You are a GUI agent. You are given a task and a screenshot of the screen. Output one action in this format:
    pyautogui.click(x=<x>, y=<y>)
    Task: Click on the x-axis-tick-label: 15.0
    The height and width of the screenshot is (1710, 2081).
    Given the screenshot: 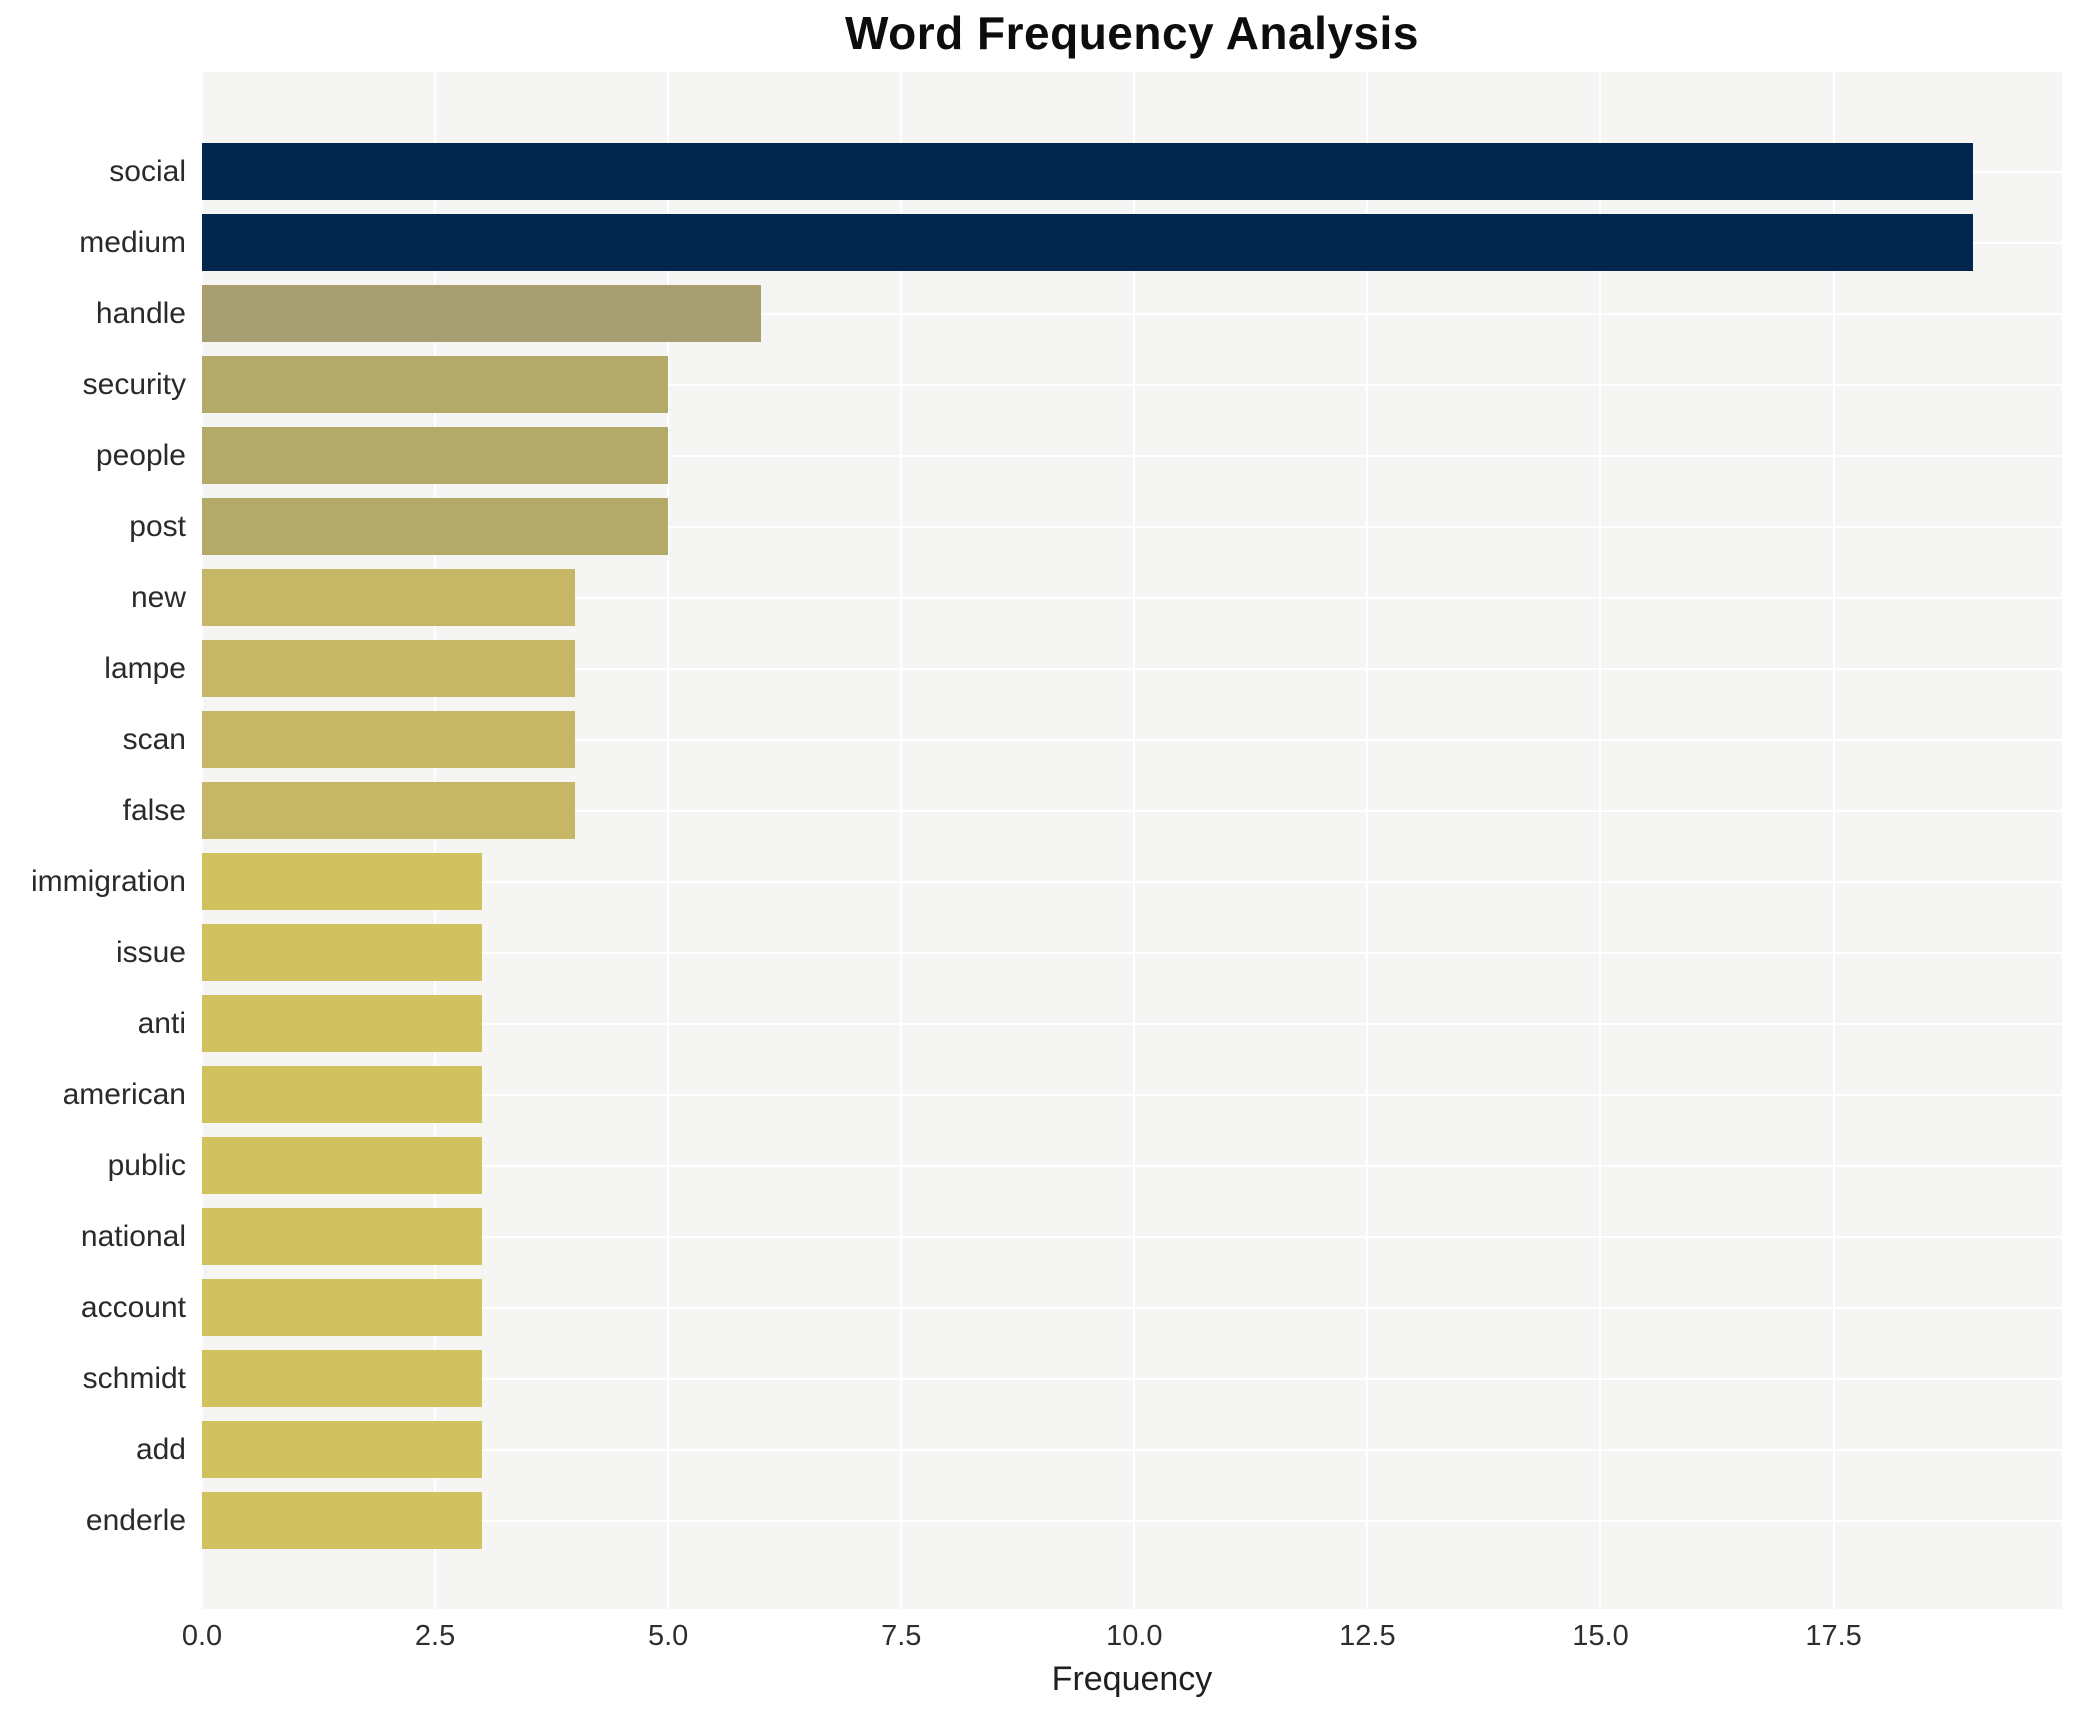 What is the action you would take?
    pyautogui.click(x=1600, y=1636)
    